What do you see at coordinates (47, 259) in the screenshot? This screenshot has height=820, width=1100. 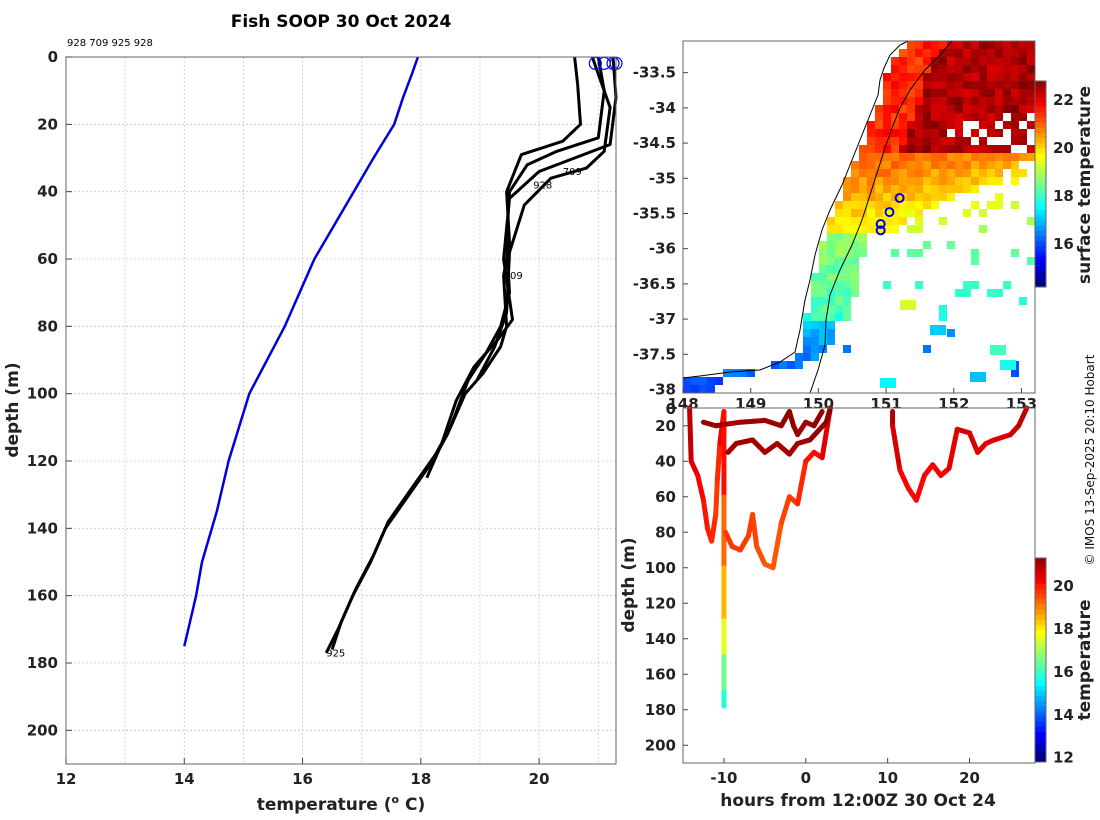 I see `y-tick-label: 60` at bounding box center [47, 259].